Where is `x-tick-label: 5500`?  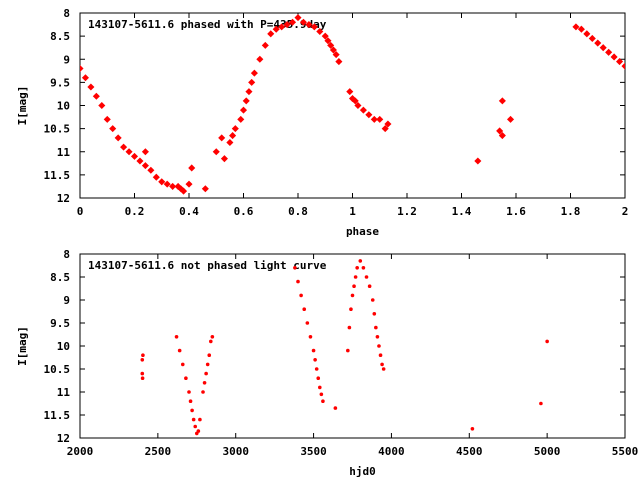 x-tick-label: 5500 is located at coordinates (625, 451).